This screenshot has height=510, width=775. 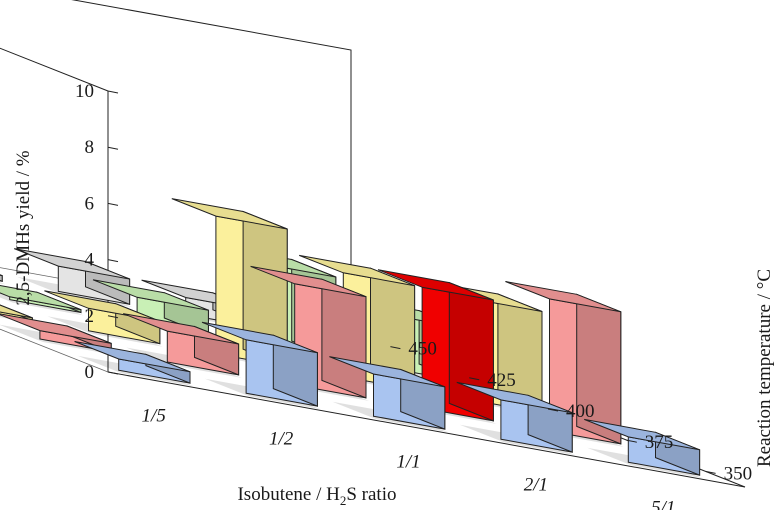 What do you see at coordinates (659, 442) in the screenshot?
I see `y-tick-label: 375` at bounding box center [659, 442].